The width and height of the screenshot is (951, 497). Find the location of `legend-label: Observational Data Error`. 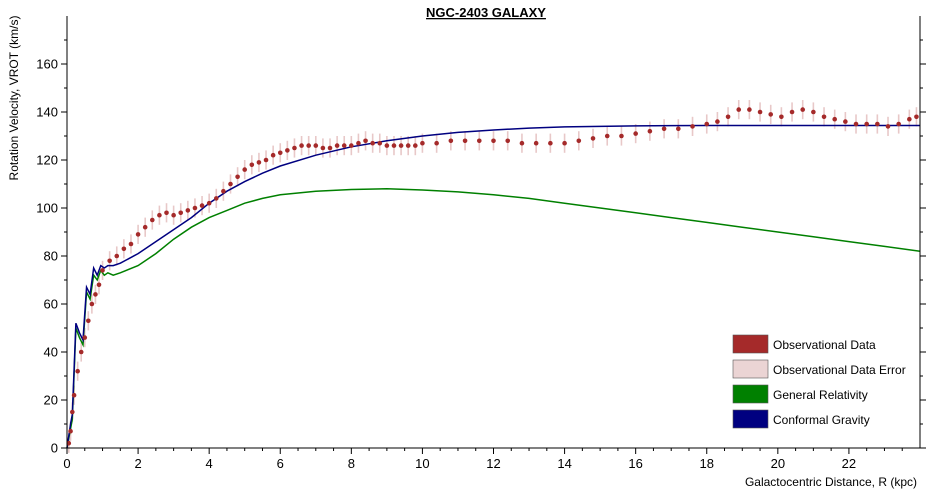

legend-label: Observational Data Error is located at coordinates (839, 370).